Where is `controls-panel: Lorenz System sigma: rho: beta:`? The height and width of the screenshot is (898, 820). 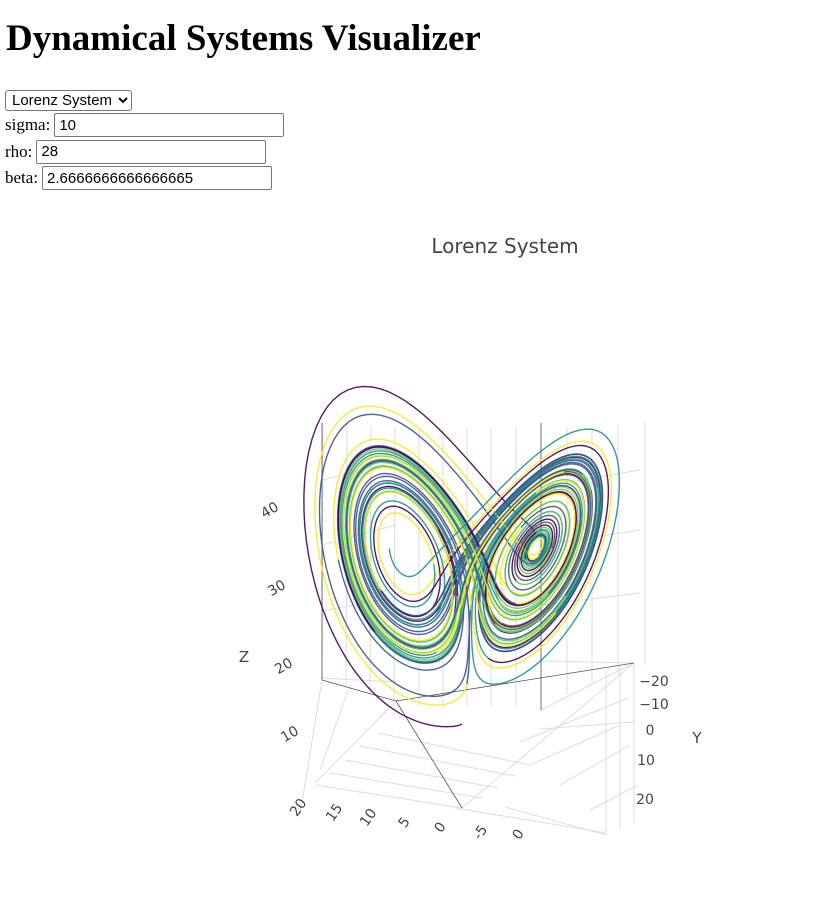 controls-panel: Lorenz System sigma: rho: beta: is located at coordinates (145, 140).